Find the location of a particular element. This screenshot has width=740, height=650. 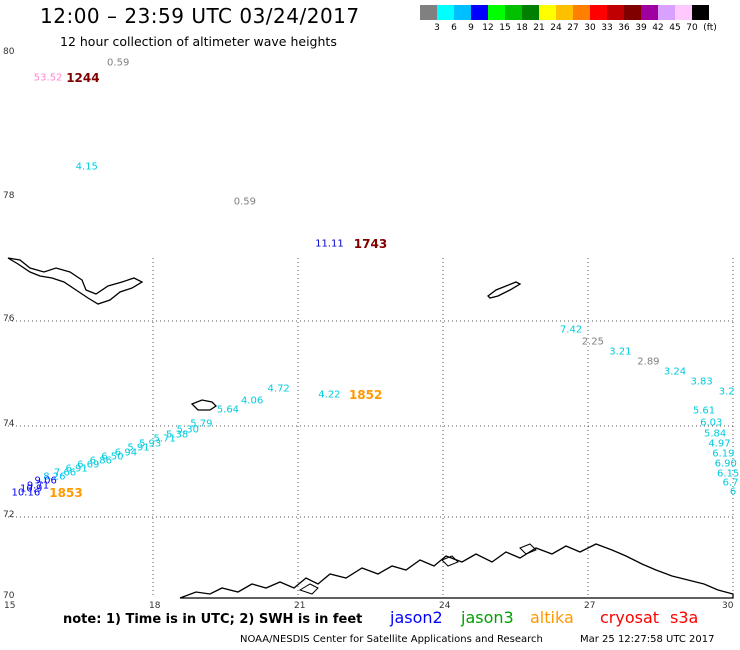

color-scale-label: 42 is located at coordinates (658, 28).